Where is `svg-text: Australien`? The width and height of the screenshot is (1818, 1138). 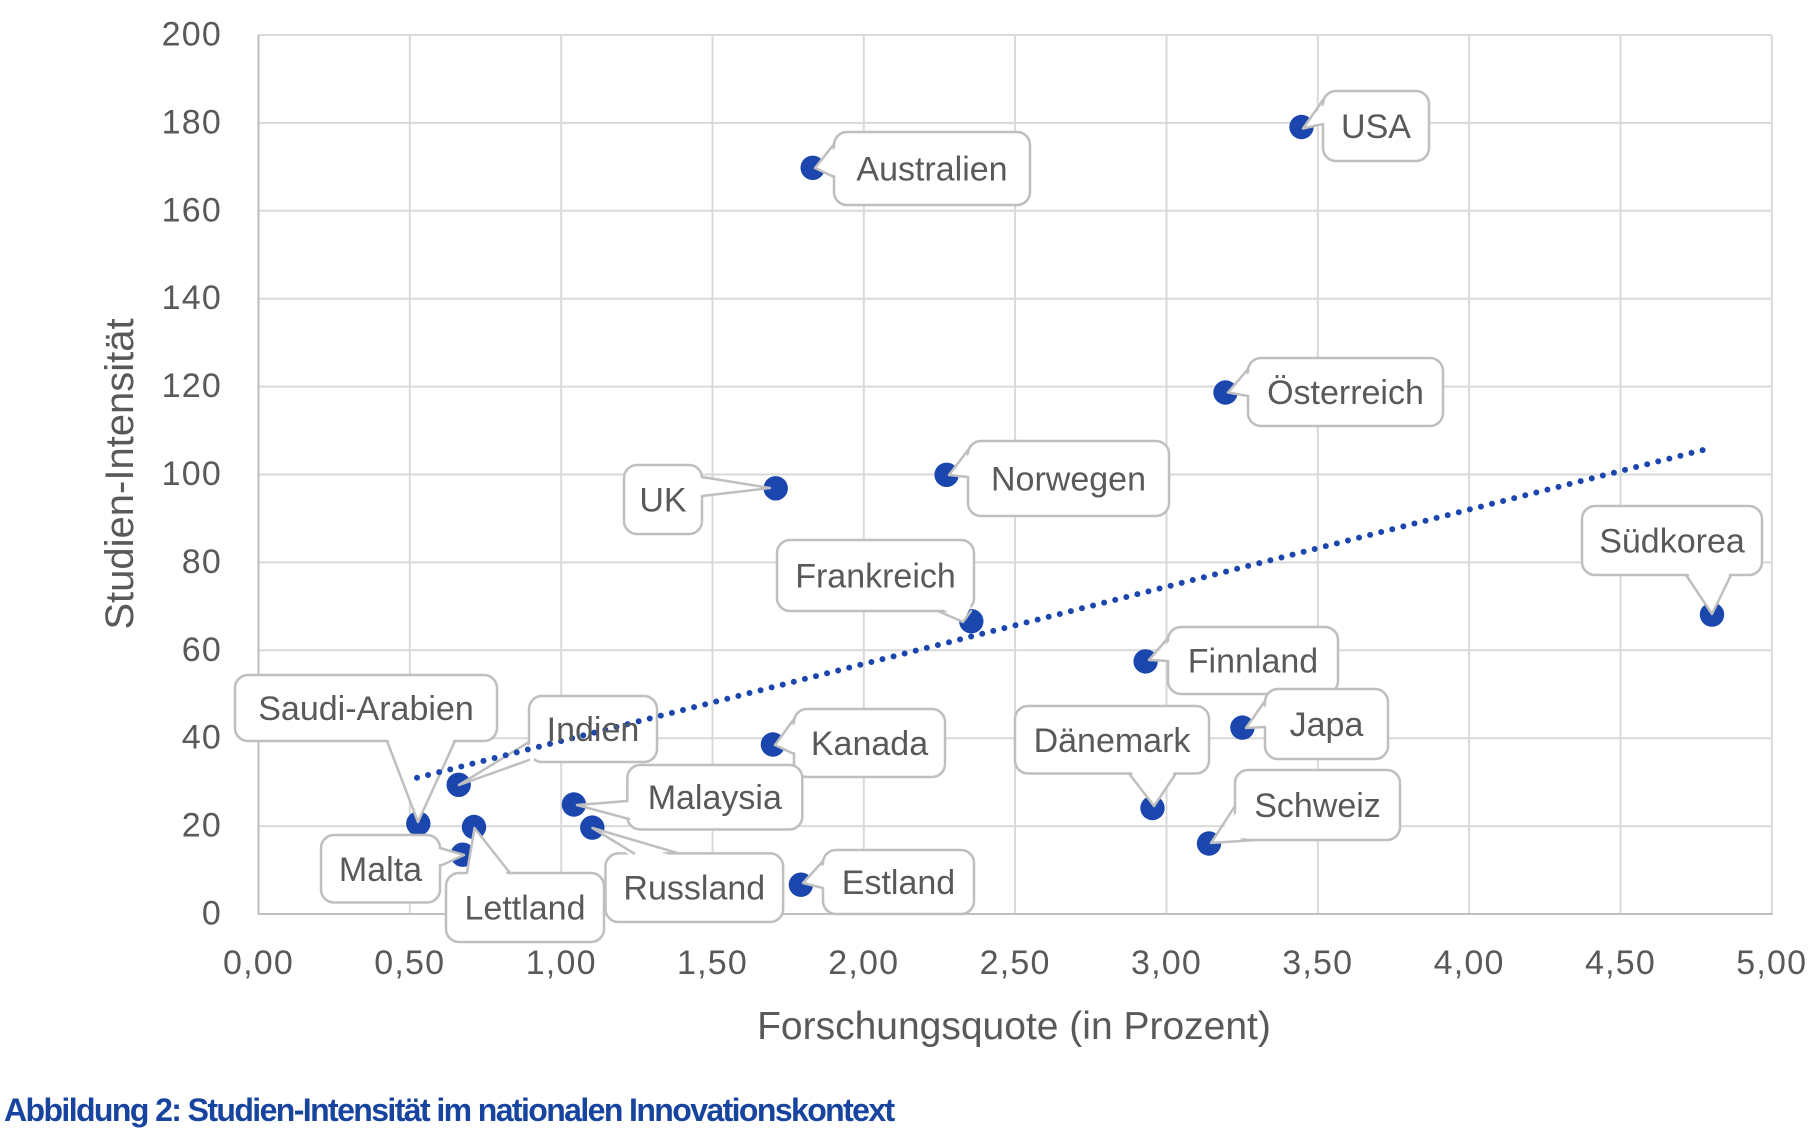 svg-text: Australien is located at coordinates (931, 170).